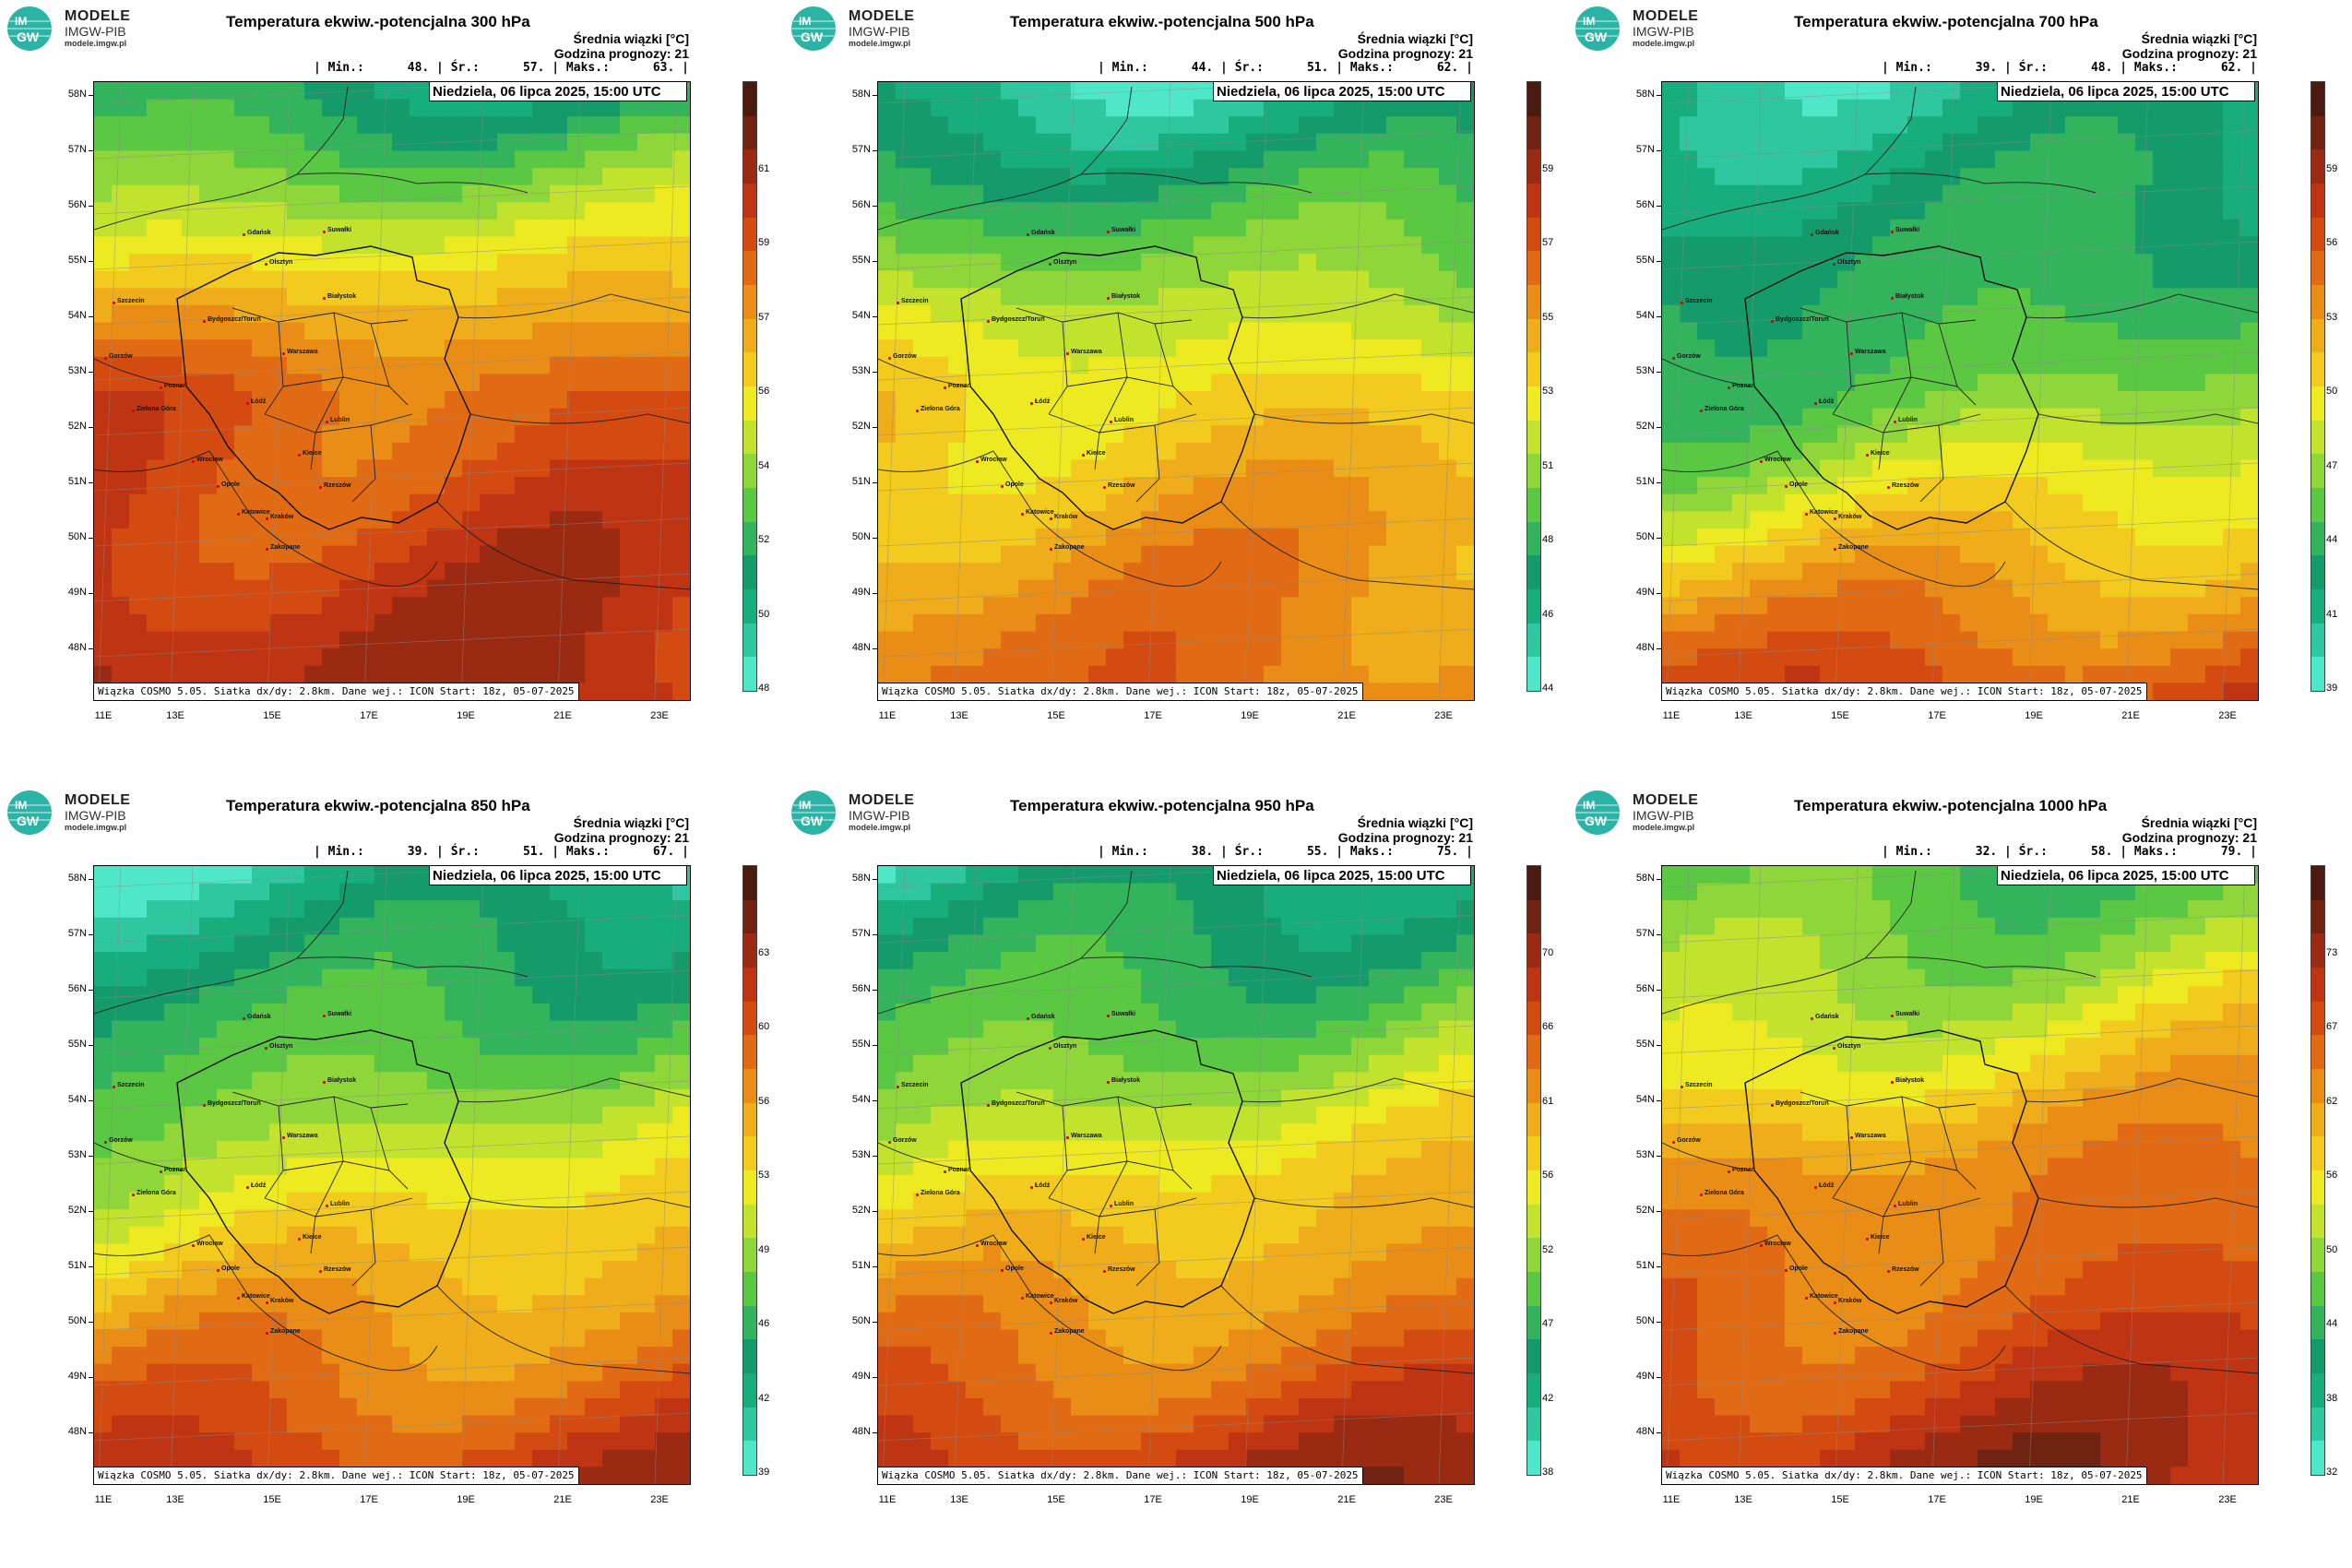 The image size is (2352, 1568). What do you see at coordinates (1285, 68) in the screenshot?
I see `header-stats: | Min.: 44. | Śr.: 51. | Maks.: 62. |` at bounding box center [1285, 68].